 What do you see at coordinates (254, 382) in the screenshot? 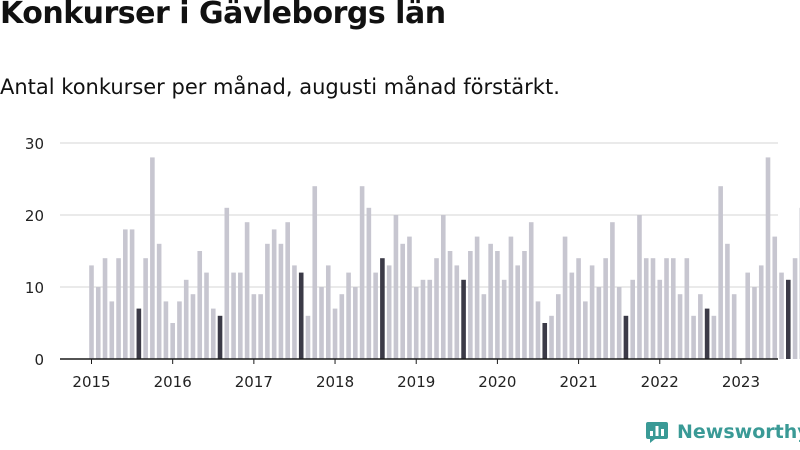
I see `x-tick-label: 2017` at bounding box center [254, 382].